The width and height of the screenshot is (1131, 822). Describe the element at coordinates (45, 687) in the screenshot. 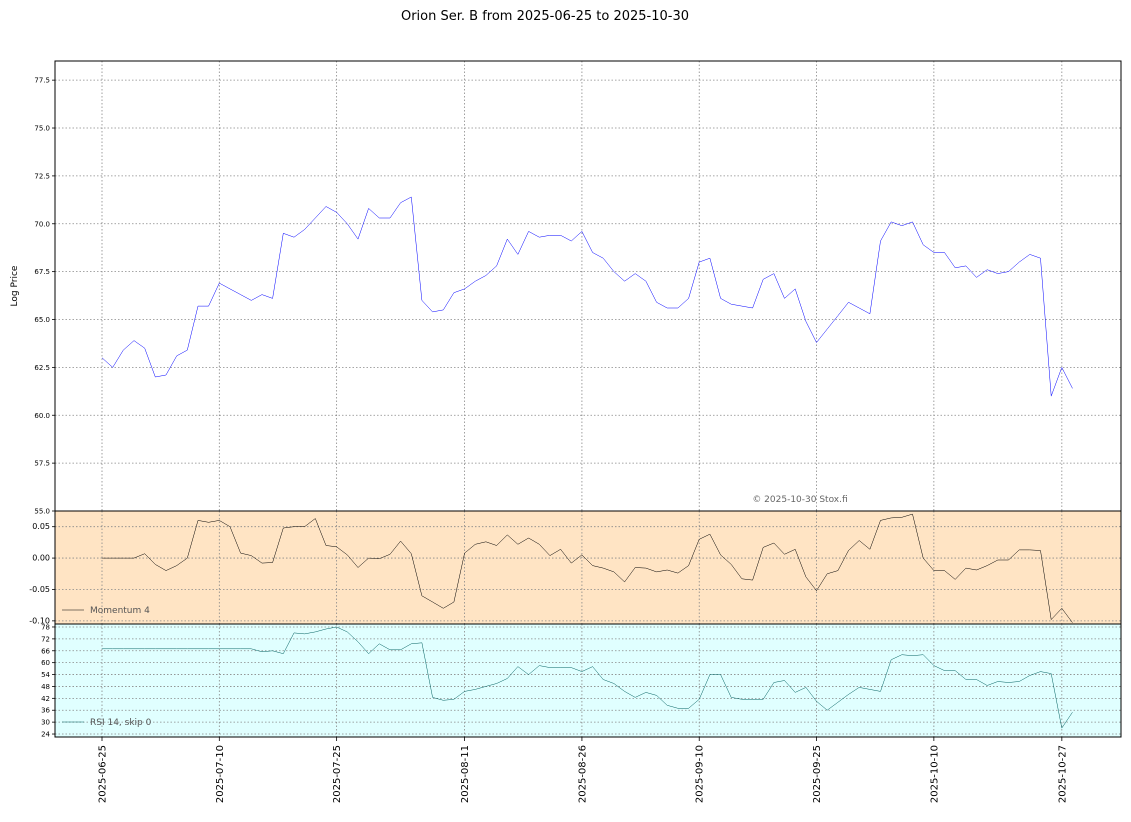

I see `y-tick-label: 48` at that location.